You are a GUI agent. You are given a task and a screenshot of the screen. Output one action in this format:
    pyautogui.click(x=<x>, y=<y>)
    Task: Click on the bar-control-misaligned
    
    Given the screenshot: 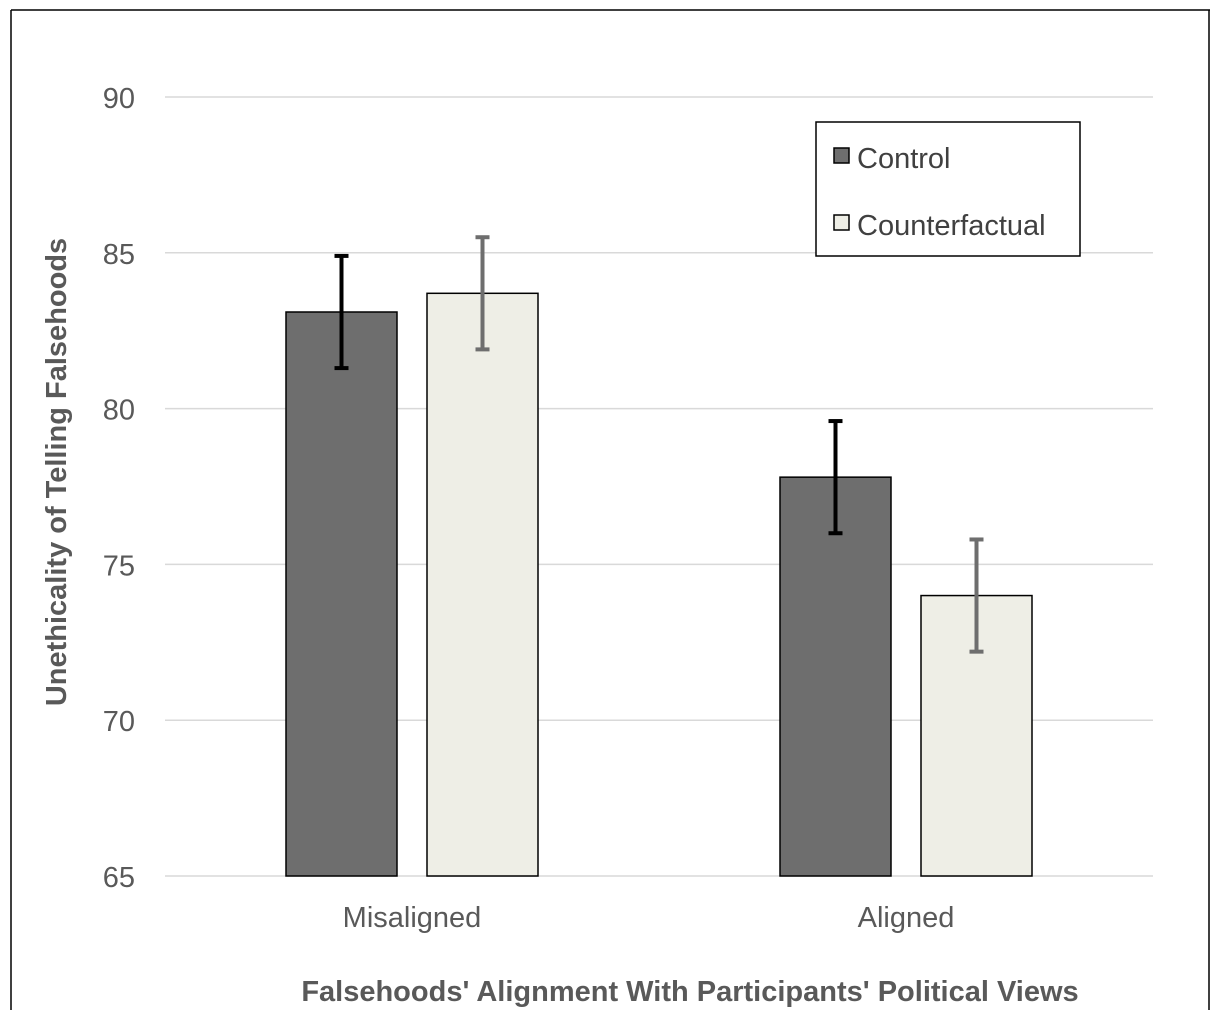 What is the action you would take?
    pyautogui.click(x=341, y=594)
    